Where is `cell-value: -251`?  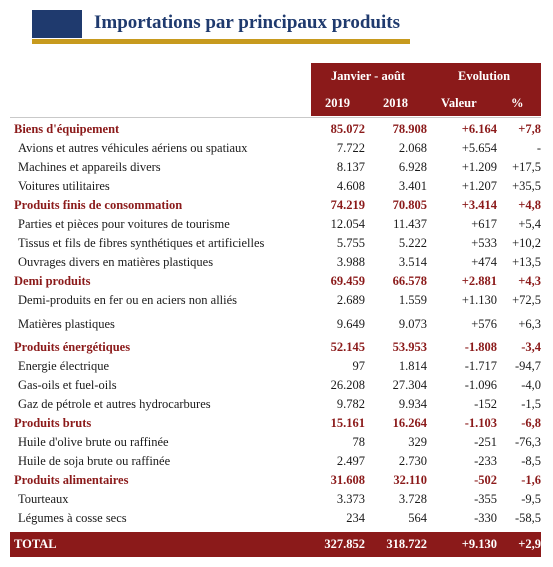
cell-value: -251 is located at coordinates (485, 442).